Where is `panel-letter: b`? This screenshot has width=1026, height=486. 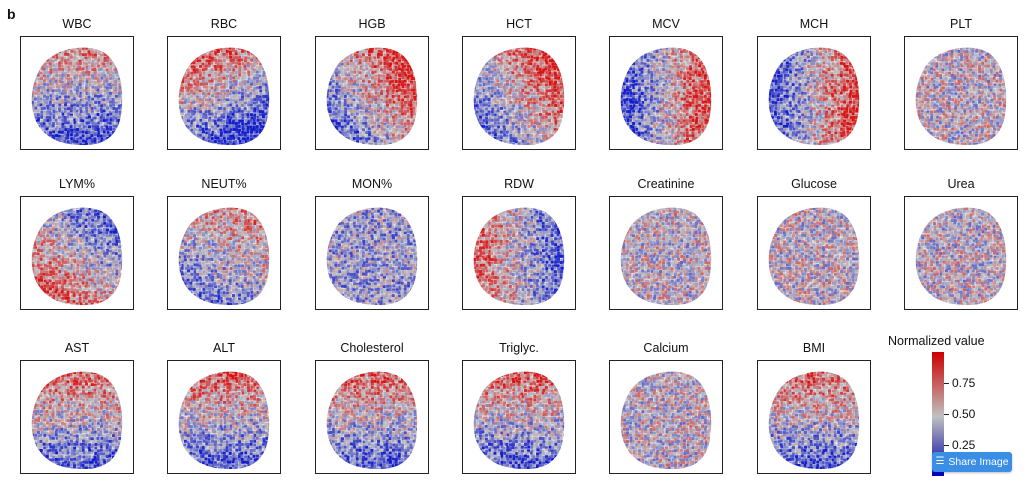 panel-letter: b is located at coordinates (11, 14).